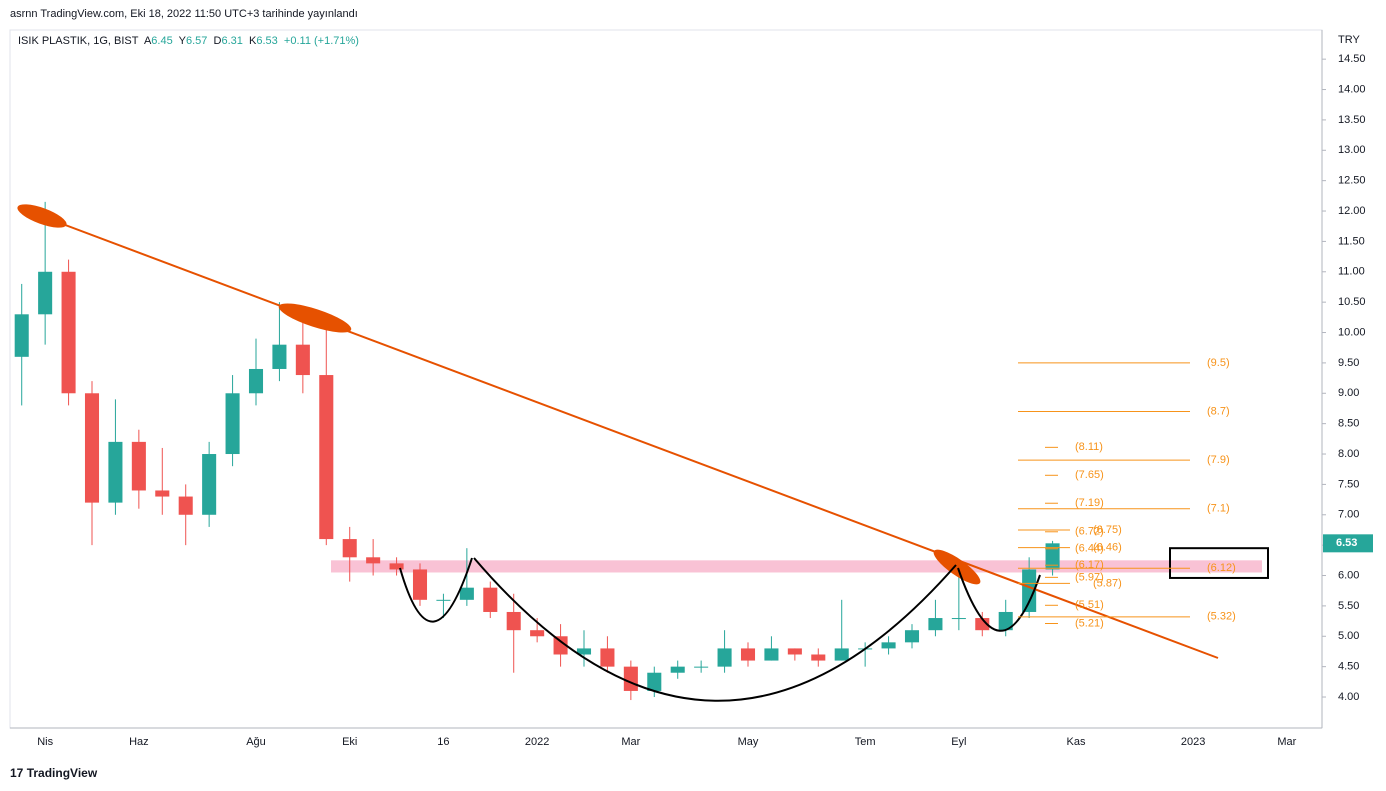 The width and height of the screenshot is (1386, 791). Describe the element at coordinates (1352, 150) in the screenshot. I see `y-tick-label: 13.00` at that location.